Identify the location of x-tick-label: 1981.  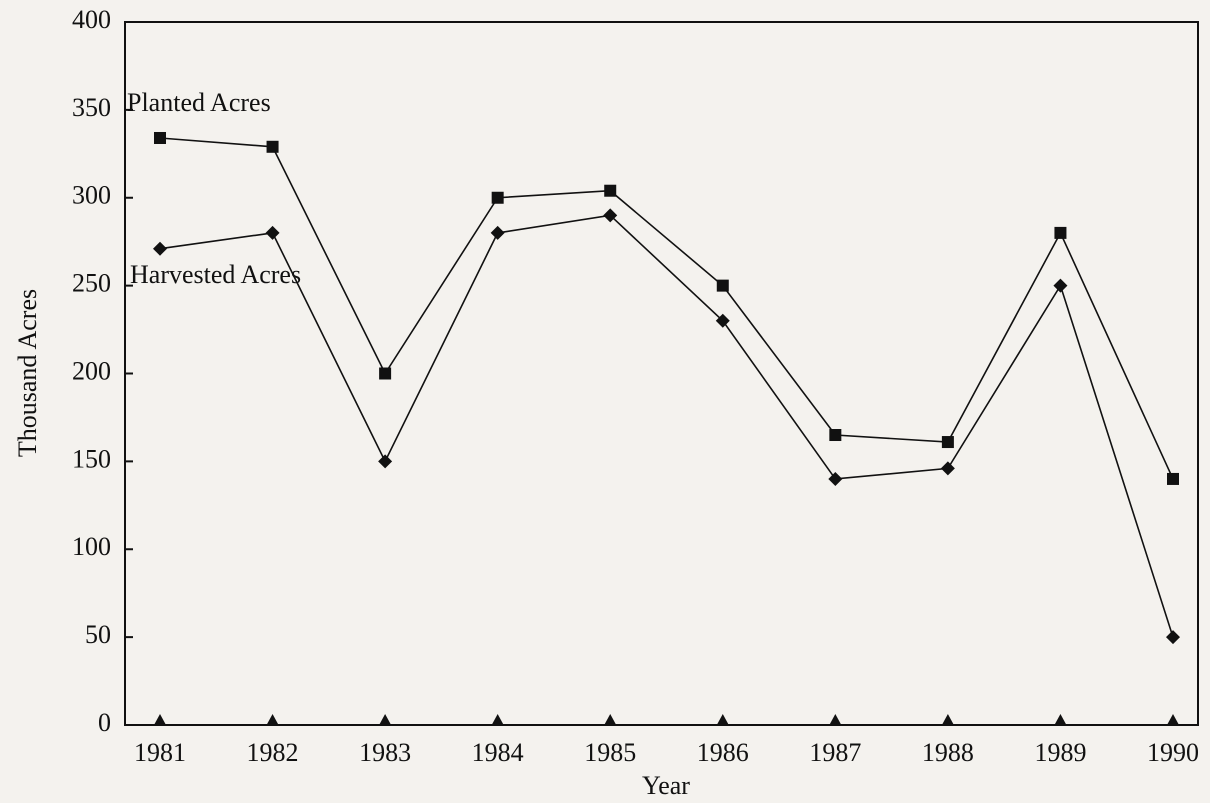
(160, 752).